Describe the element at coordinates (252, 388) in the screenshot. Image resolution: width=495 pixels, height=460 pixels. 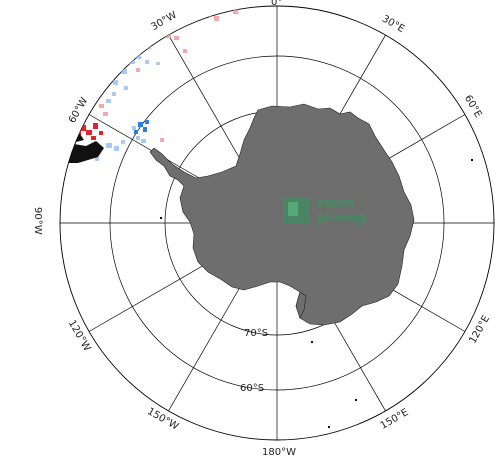
I see `parallel-label-60s: 60°S` at that location.